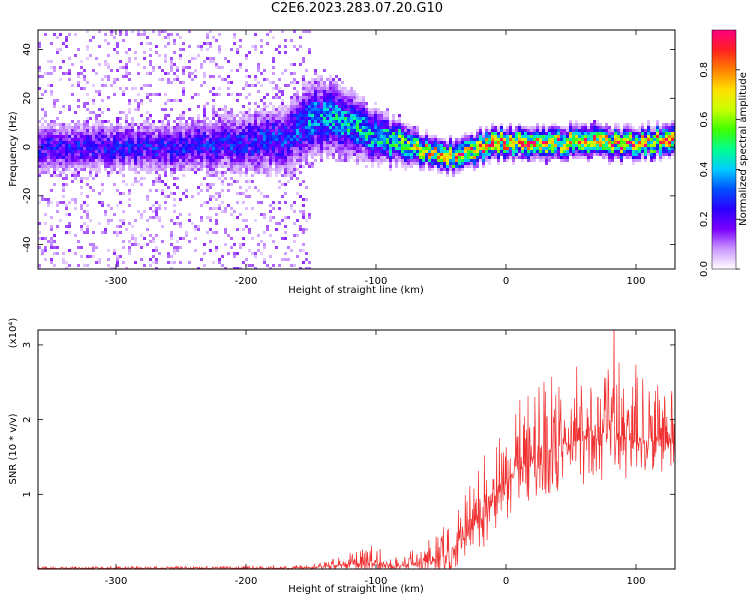 Image resolution: width=750 pixels, height=600 pixels. I want to click on spectrogram-xtick-label: -100, so click(376, 281).